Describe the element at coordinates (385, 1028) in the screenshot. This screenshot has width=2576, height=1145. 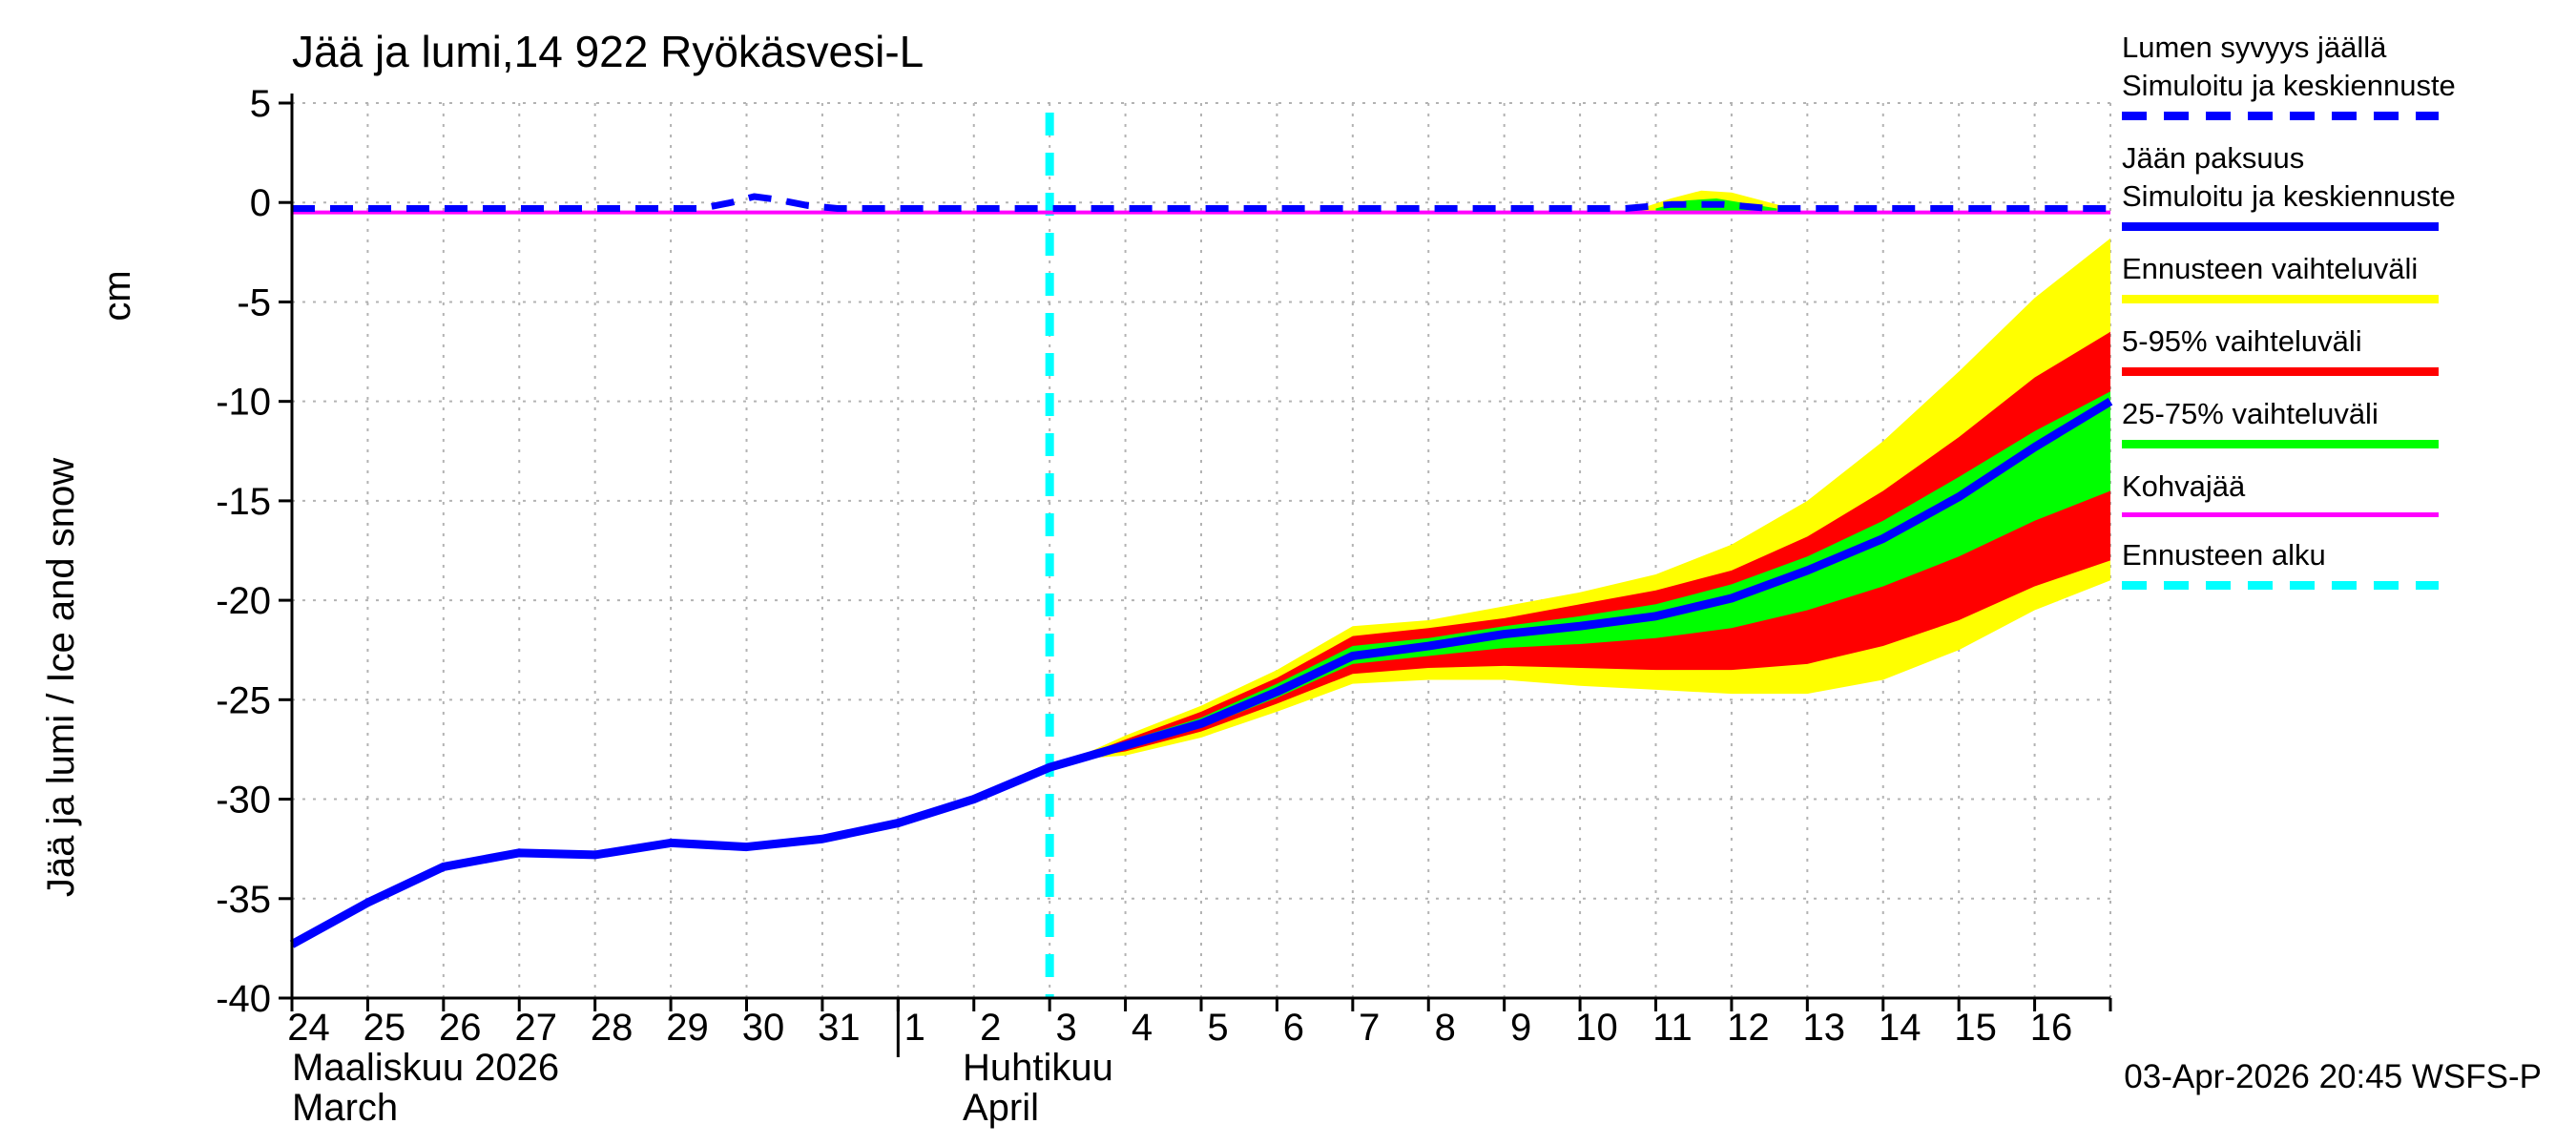
I see `x-tick-label: 25` at that location.